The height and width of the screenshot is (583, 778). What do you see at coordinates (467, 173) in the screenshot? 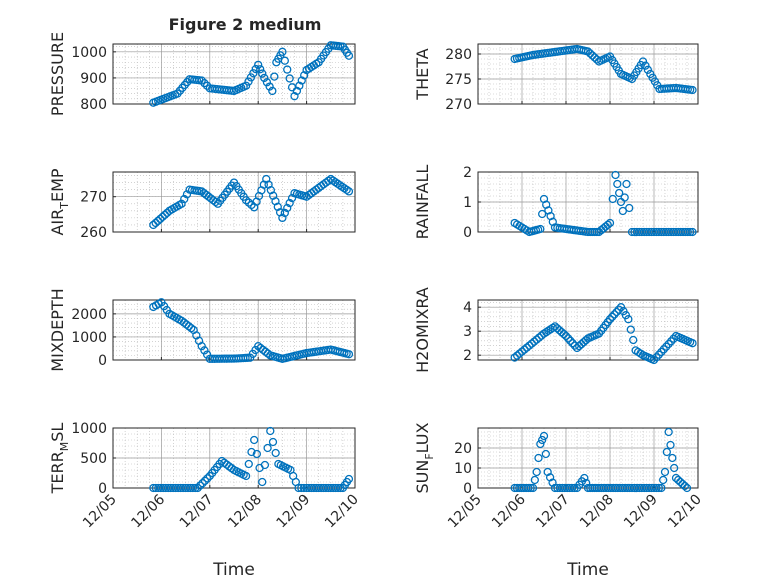
I see `y-tick-label: 2` at bounding box center [467, 173].